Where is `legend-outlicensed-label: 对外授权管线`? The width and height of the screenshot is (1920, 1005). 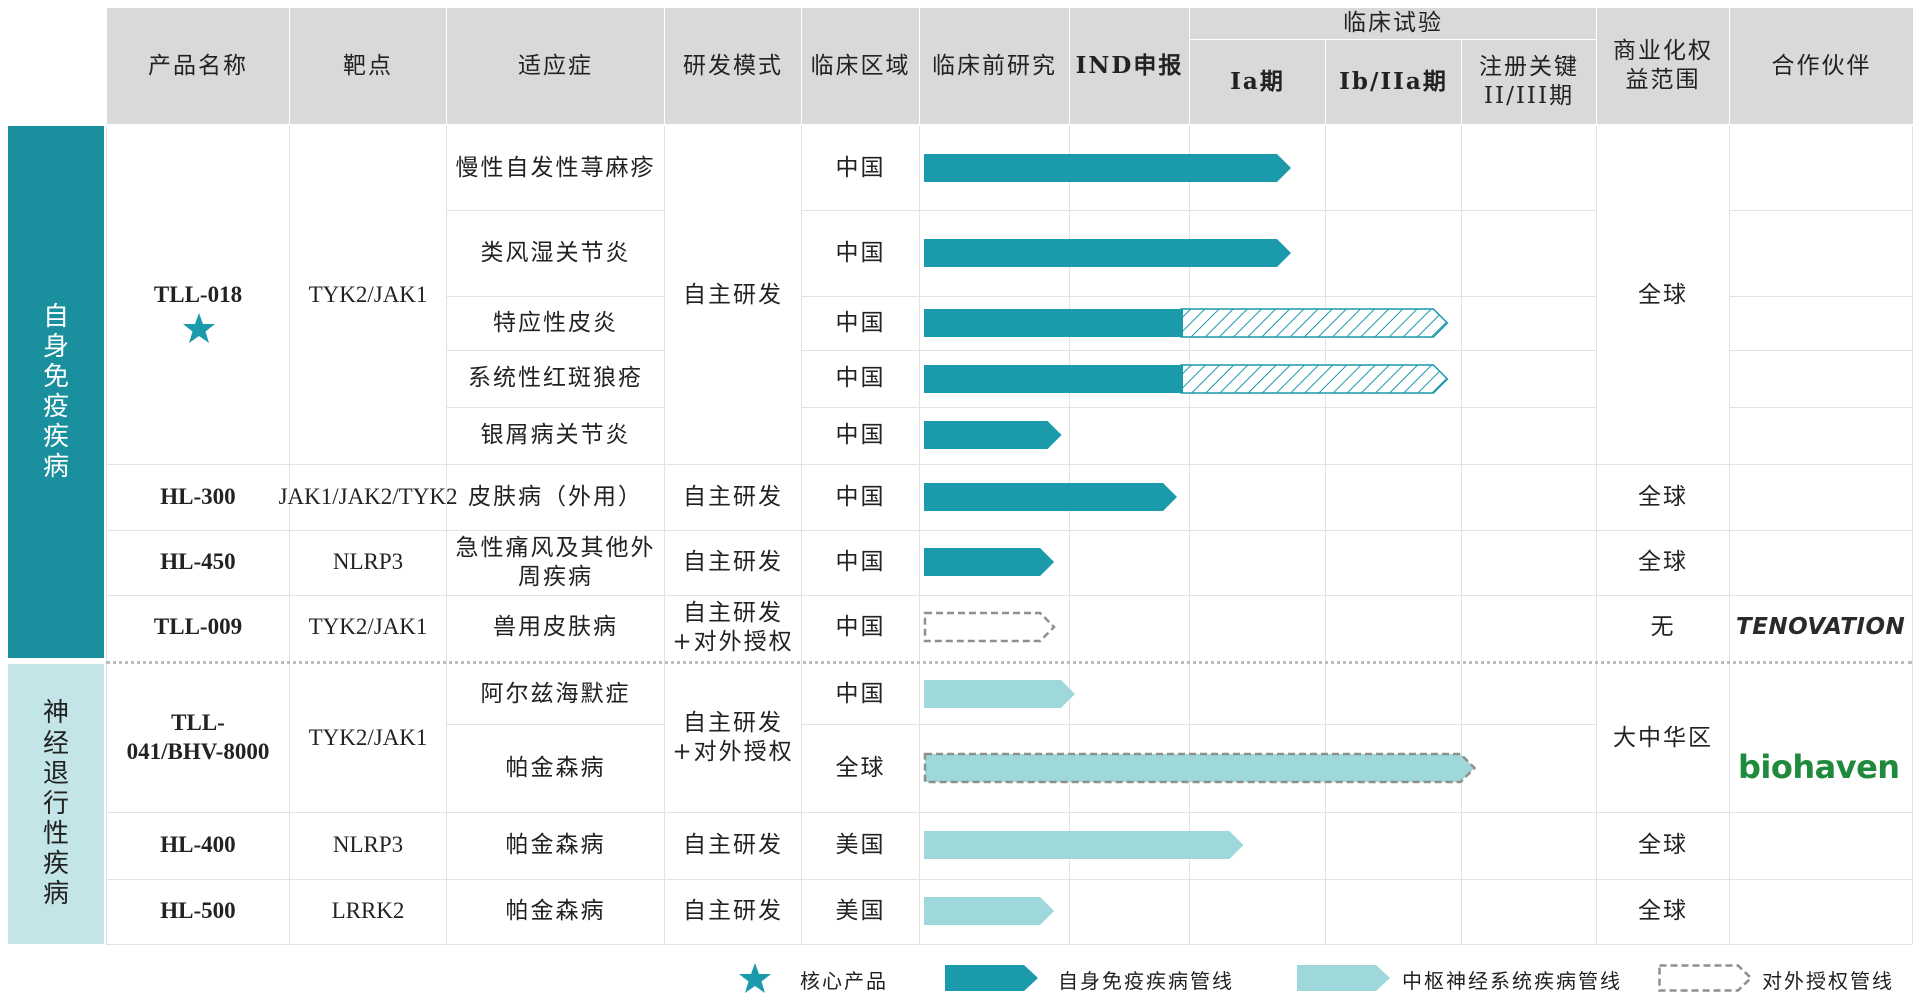
legend-outlicensed-label: 对外授权管线 is located at coordinates (1828, 981).